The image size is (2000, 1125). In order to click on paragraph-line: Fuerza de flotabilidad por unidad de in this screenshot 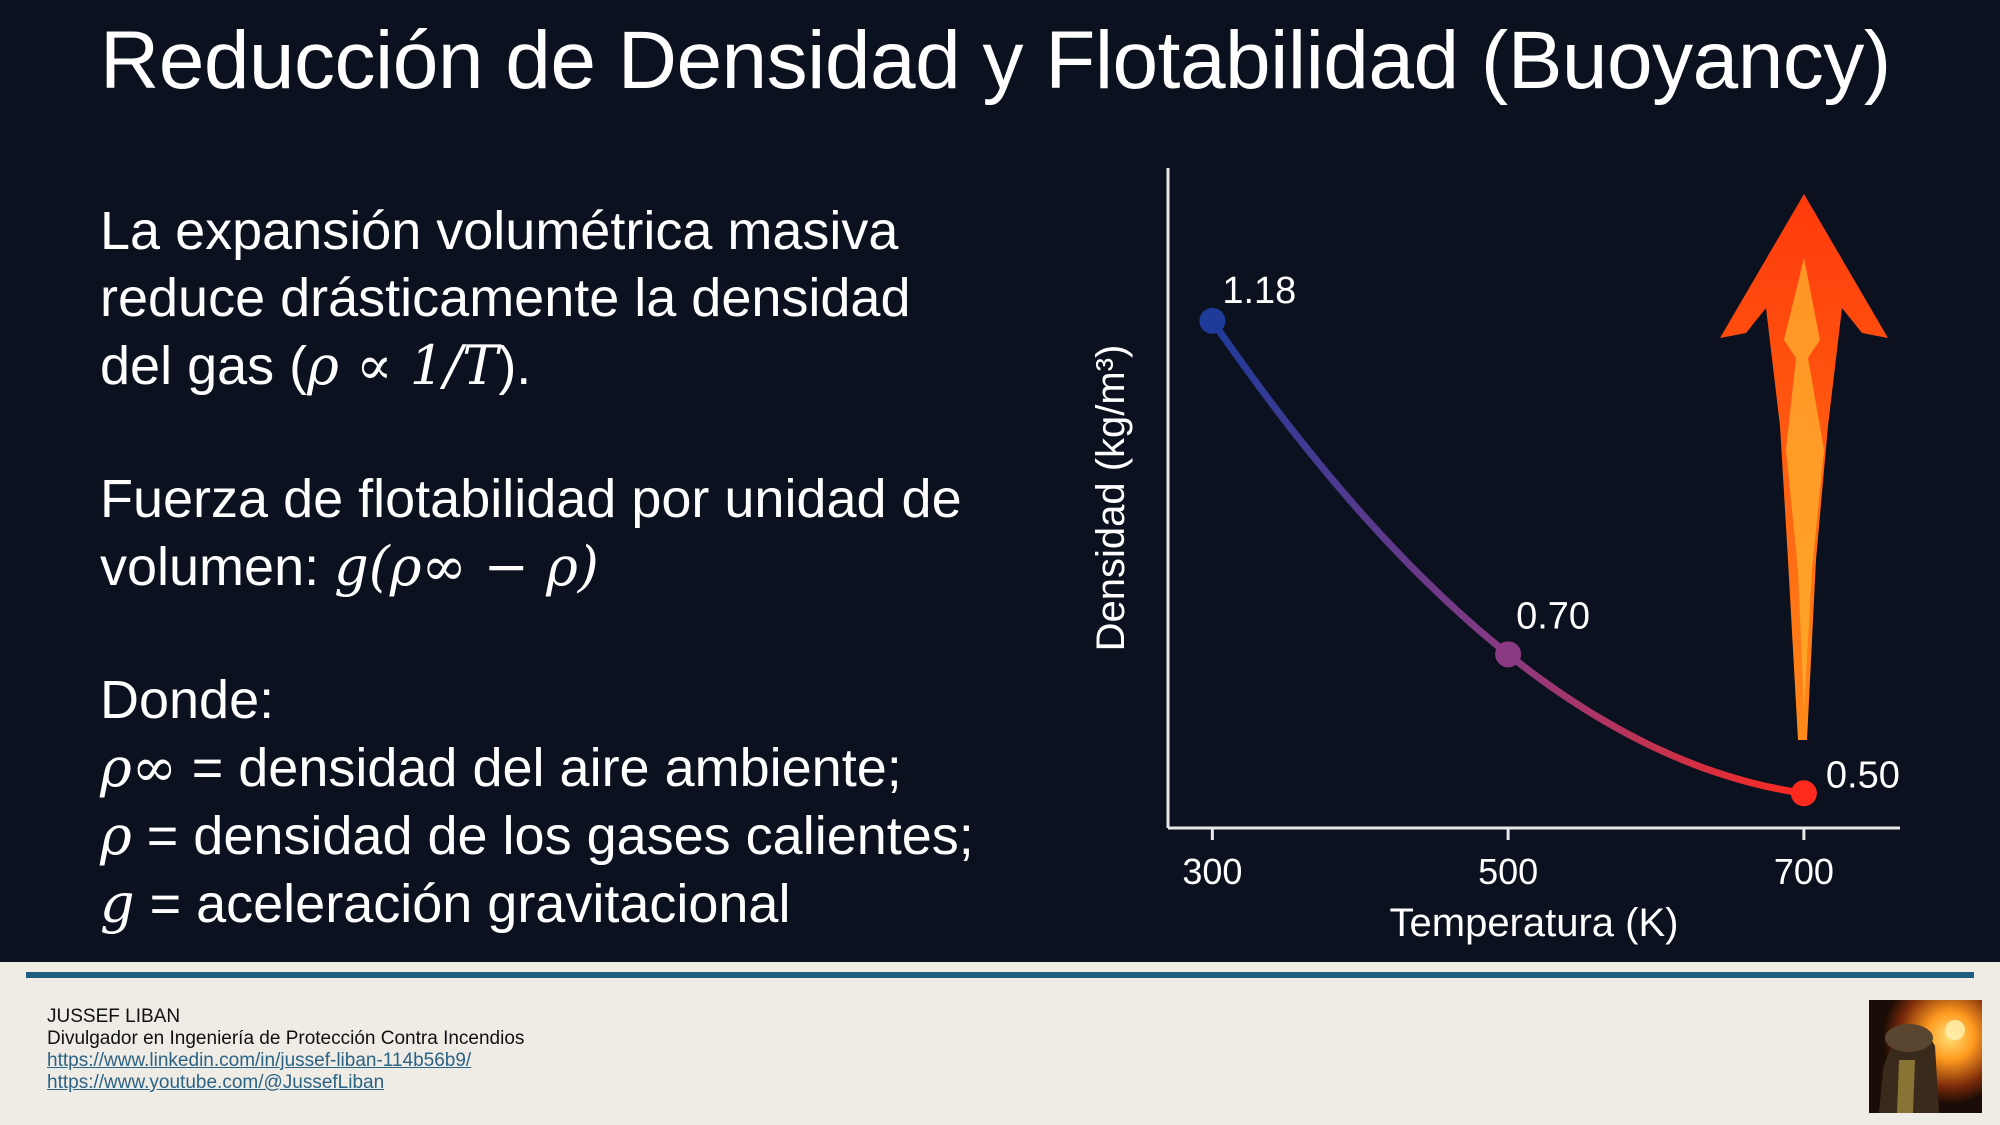, I will do `click(531, 499)`.